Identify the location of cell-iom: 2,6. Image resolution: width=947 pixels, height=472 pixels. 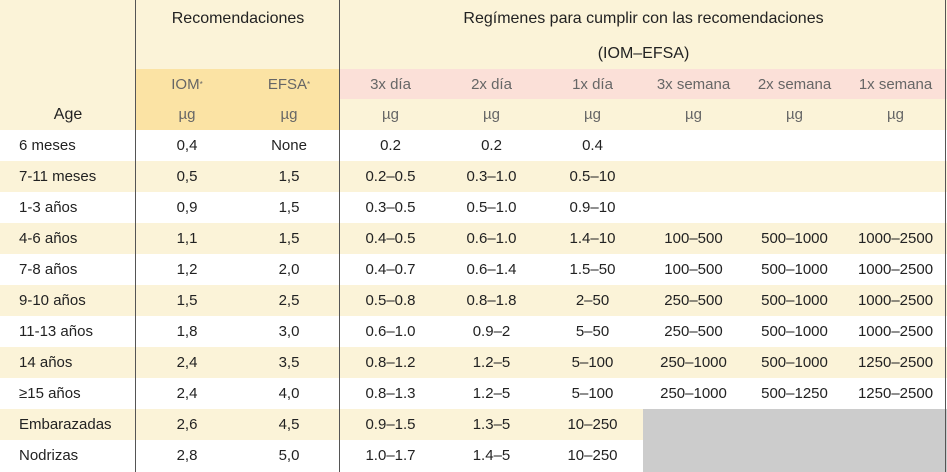
(187, 424).